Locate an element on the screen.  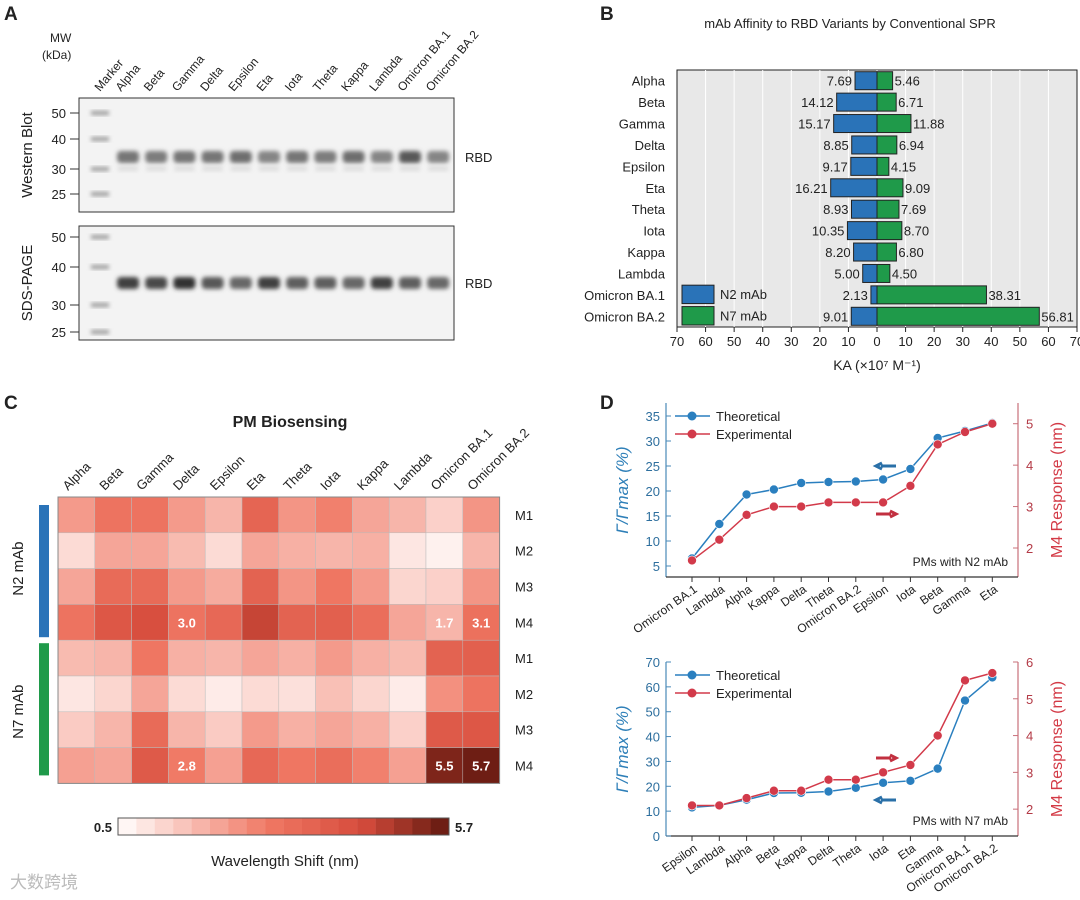
series-line-experimental is located at coordinates (842, 492).